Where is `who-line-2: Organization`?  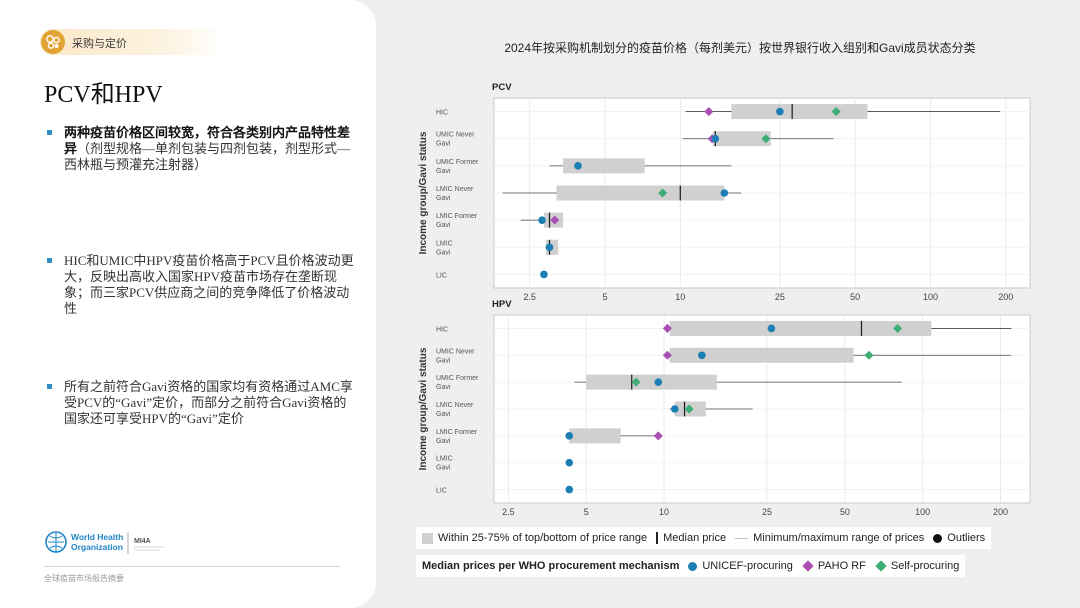 who-line-2: Organization is located at coordinates (97, 547).